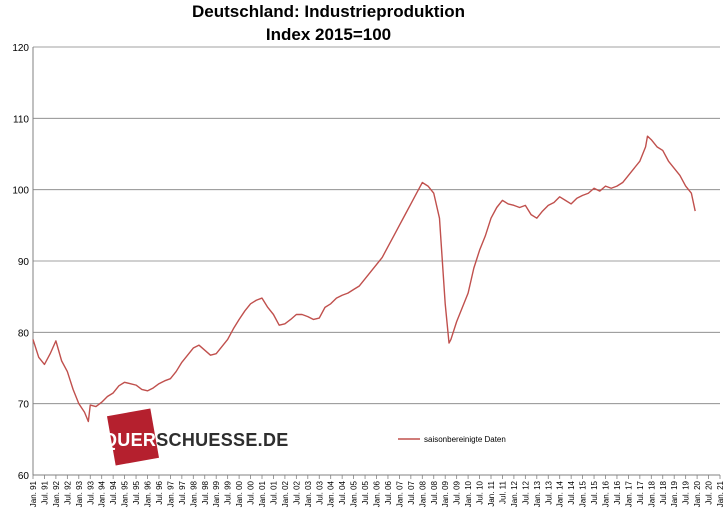  I want to click on logo-text-quer: QUER, so click(130, 440).